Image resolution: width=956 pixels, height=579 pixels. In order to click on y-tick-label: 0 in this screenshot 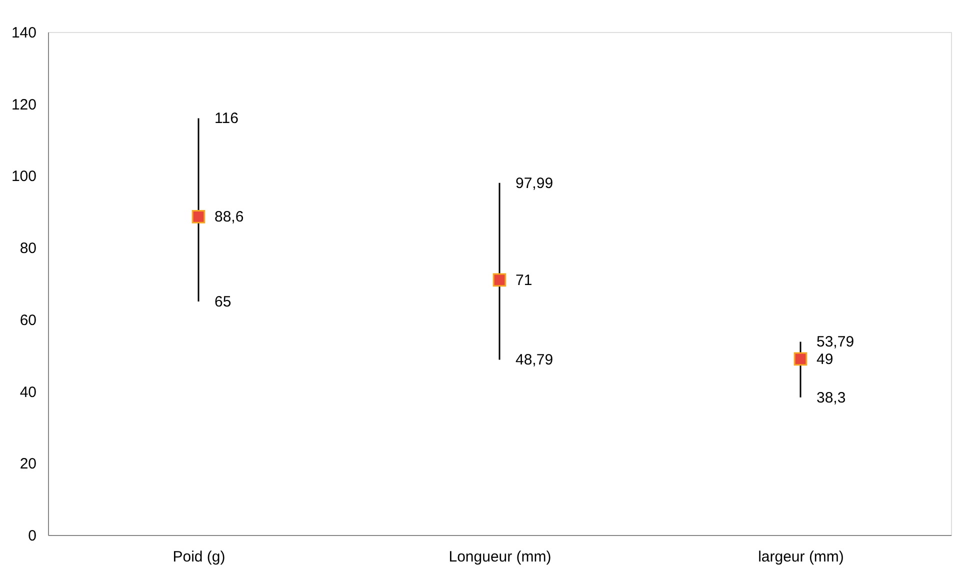, I will do `click(32, 536)`.